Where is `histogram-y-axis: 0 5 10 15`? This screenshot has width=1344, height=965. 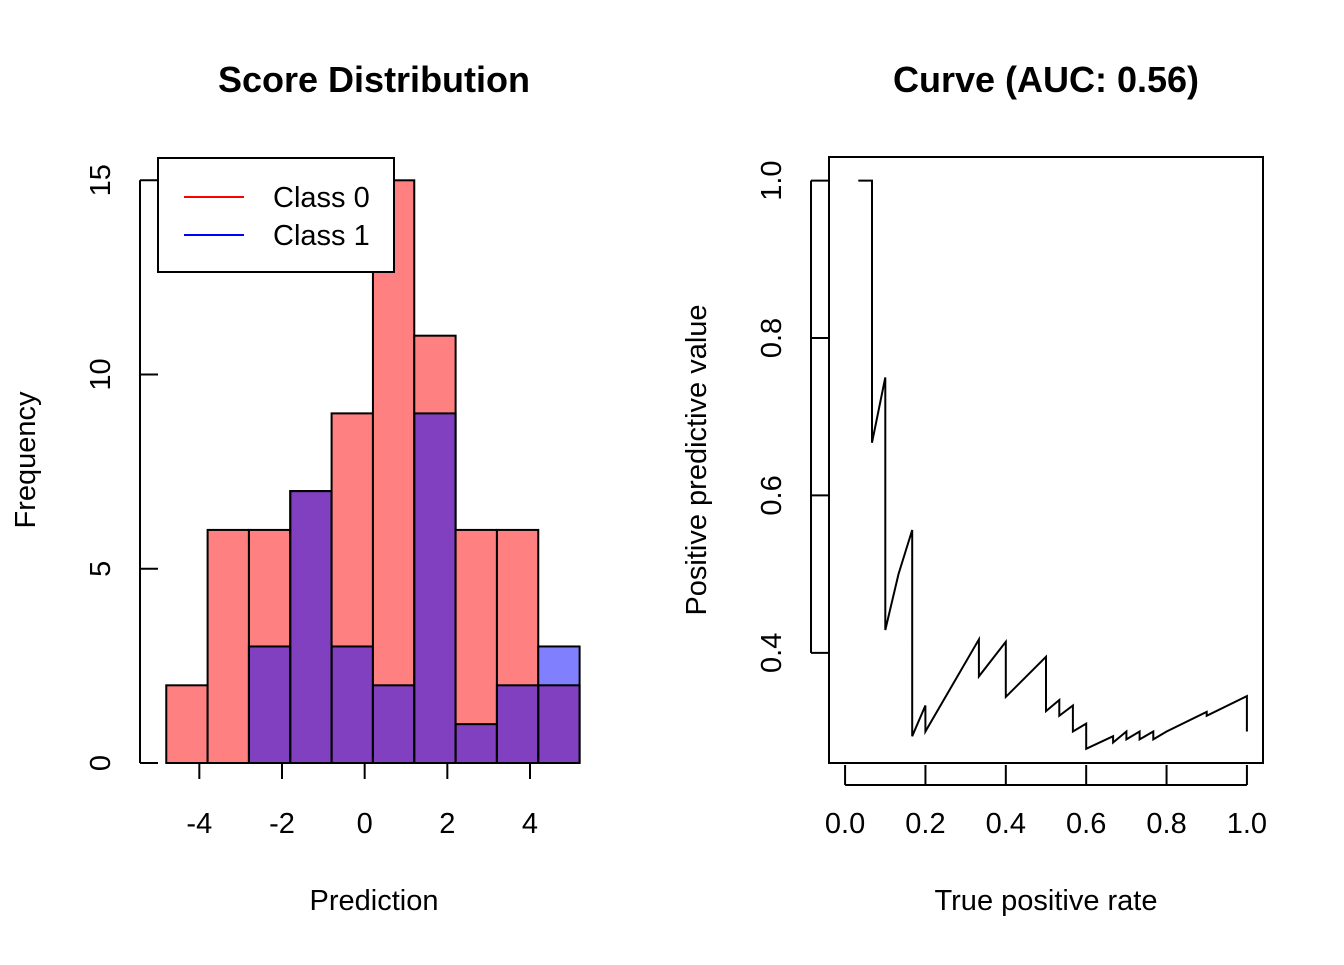
histogram-y-axis: 0 5 10 15 is located at coordinates (121, 467).